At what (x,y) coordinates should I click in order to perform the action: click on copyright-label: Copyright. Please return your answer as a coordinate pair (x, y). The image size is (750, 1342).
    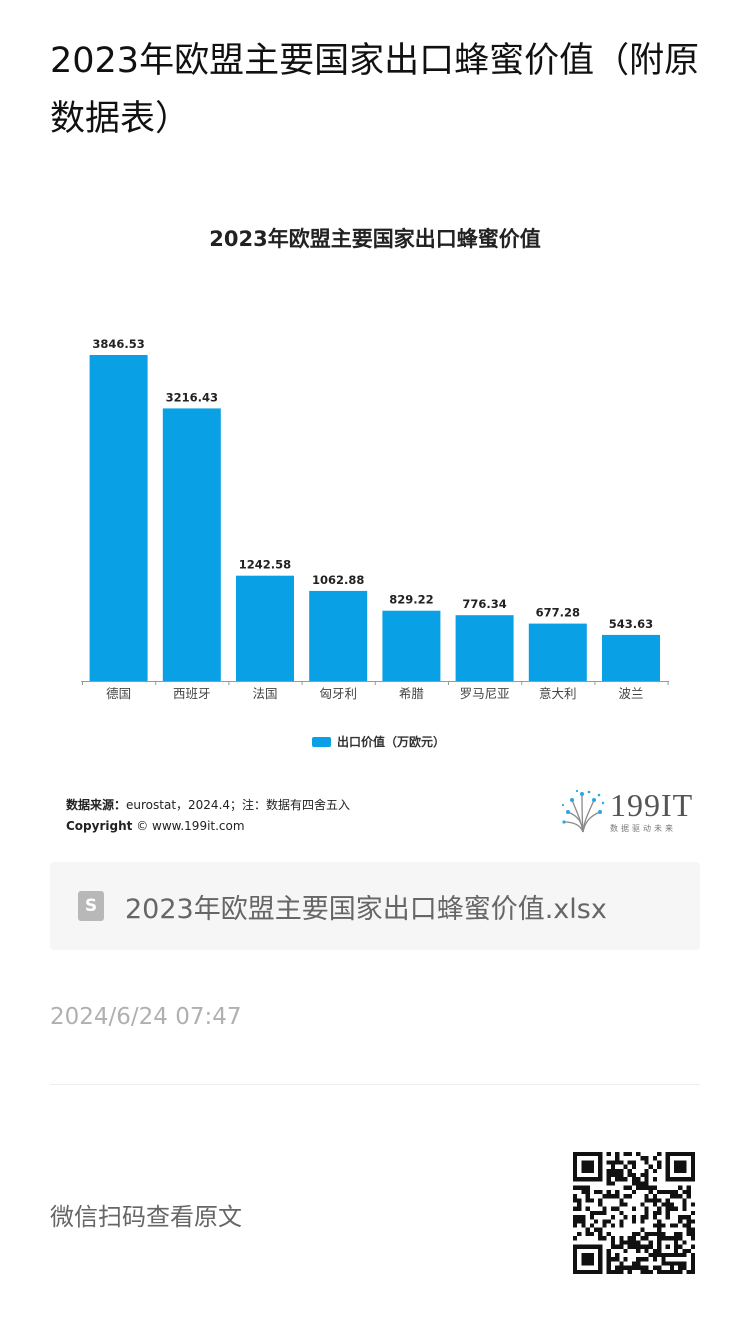
    Looking at the image, I should click on (99, 826).